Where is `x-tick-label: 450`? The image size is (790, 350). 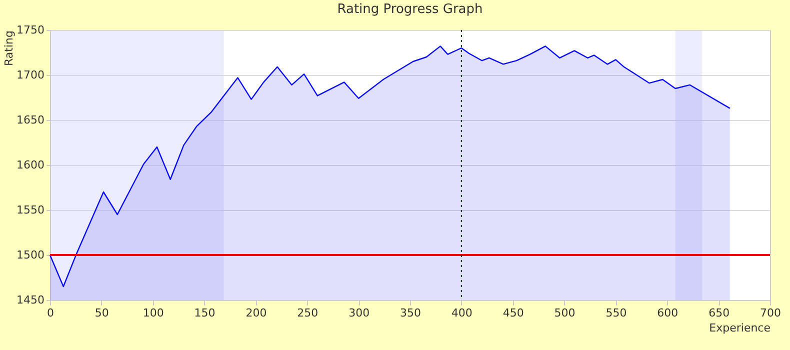 x-tick-label: 450 is located at coordinates (513, 313).